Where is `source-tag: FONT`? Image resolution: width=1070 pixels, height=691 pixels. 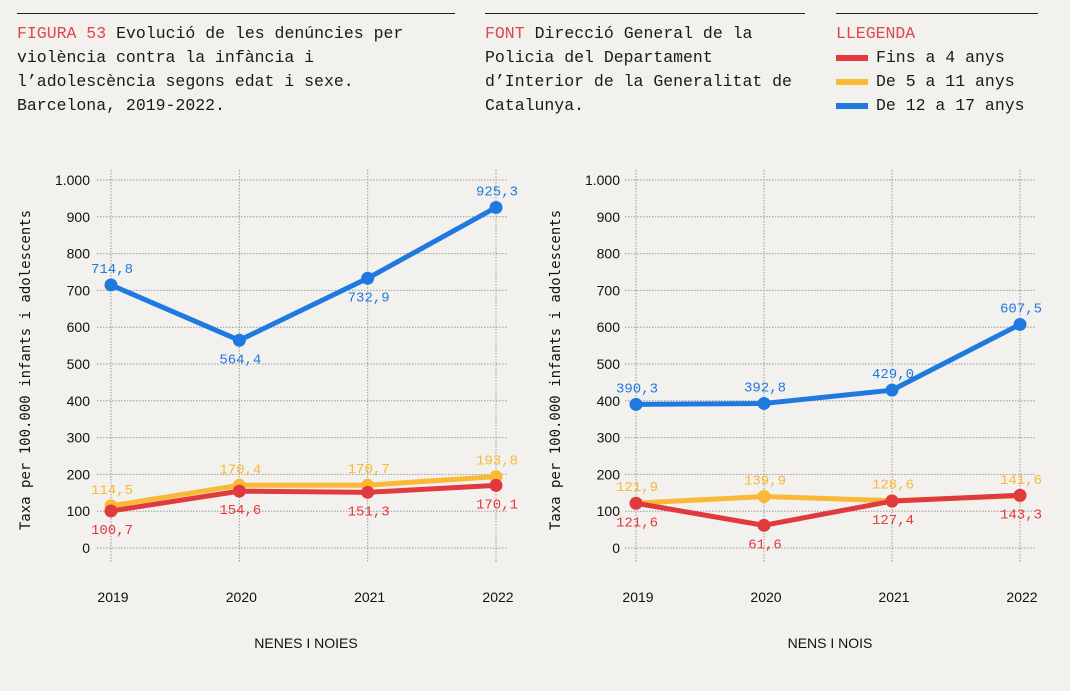 source-tag: FONT is located at coordinates (505, 33).